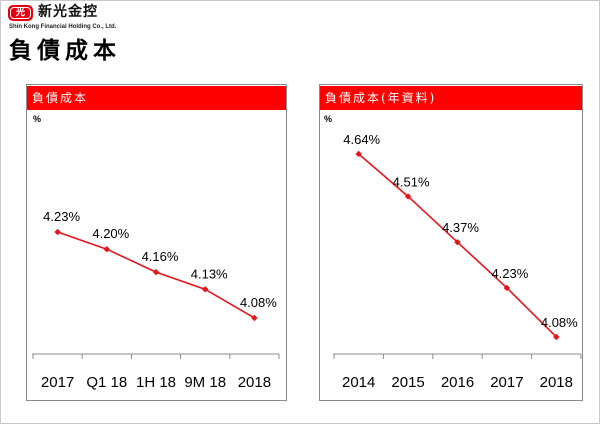 The height and width of the screenshot is (424, 600). What do you see at coordinates (407, 382) in the screenshot?
I see `x-tick-label: 2015` at bounding box center [407, 382].